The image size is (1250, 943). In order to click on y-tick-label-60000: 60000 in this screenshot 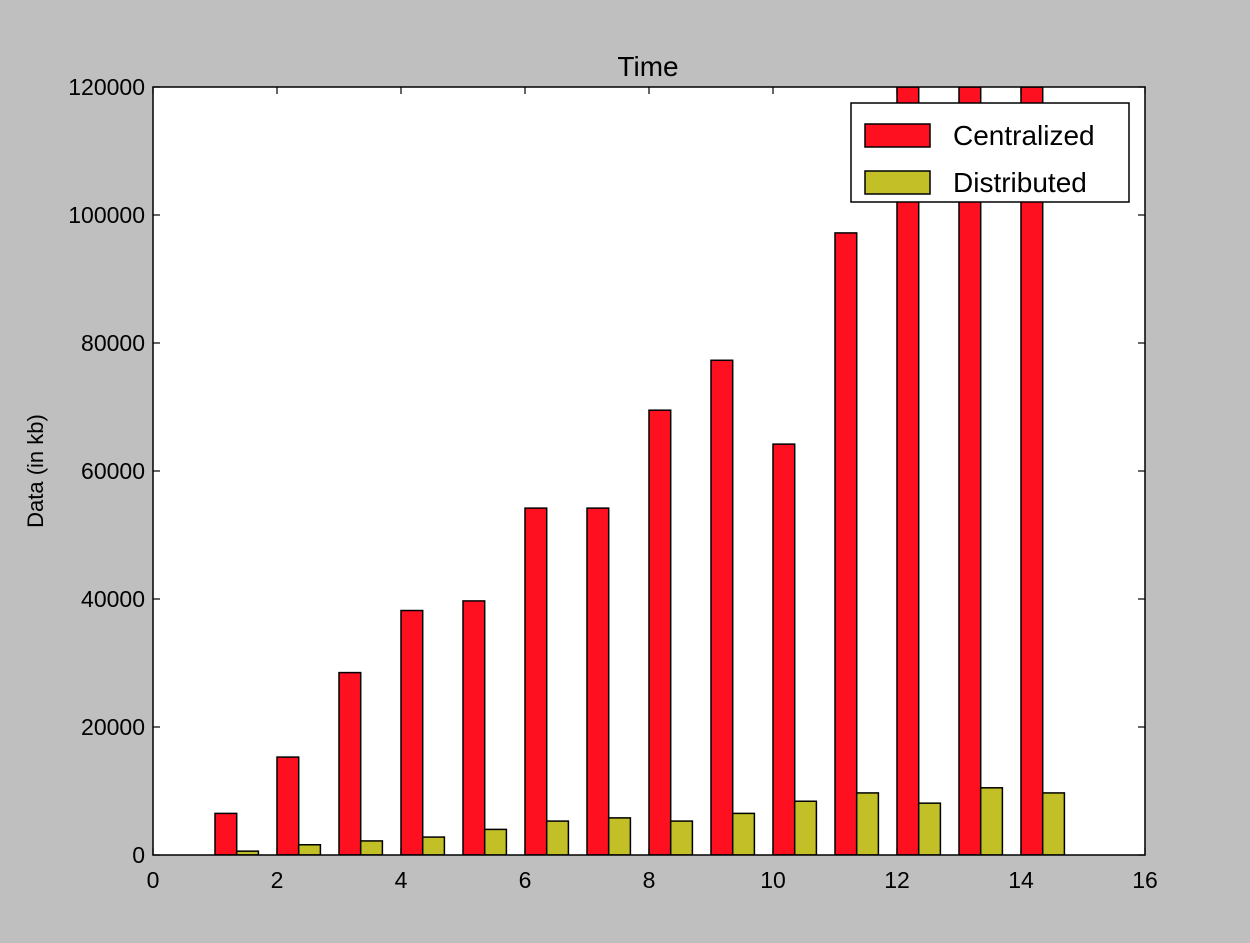, I will do `click(113, 471)`.